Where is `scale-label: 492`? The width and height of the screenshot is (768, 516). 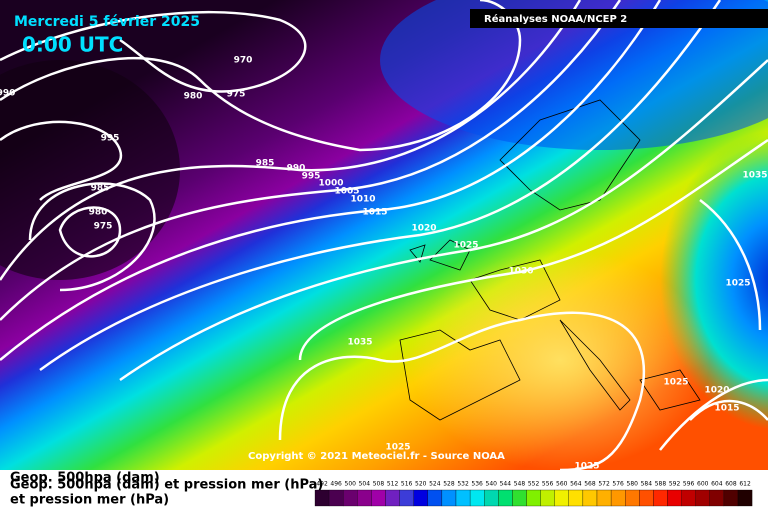
scale-label: 492 is located at coordinates (322, 484).